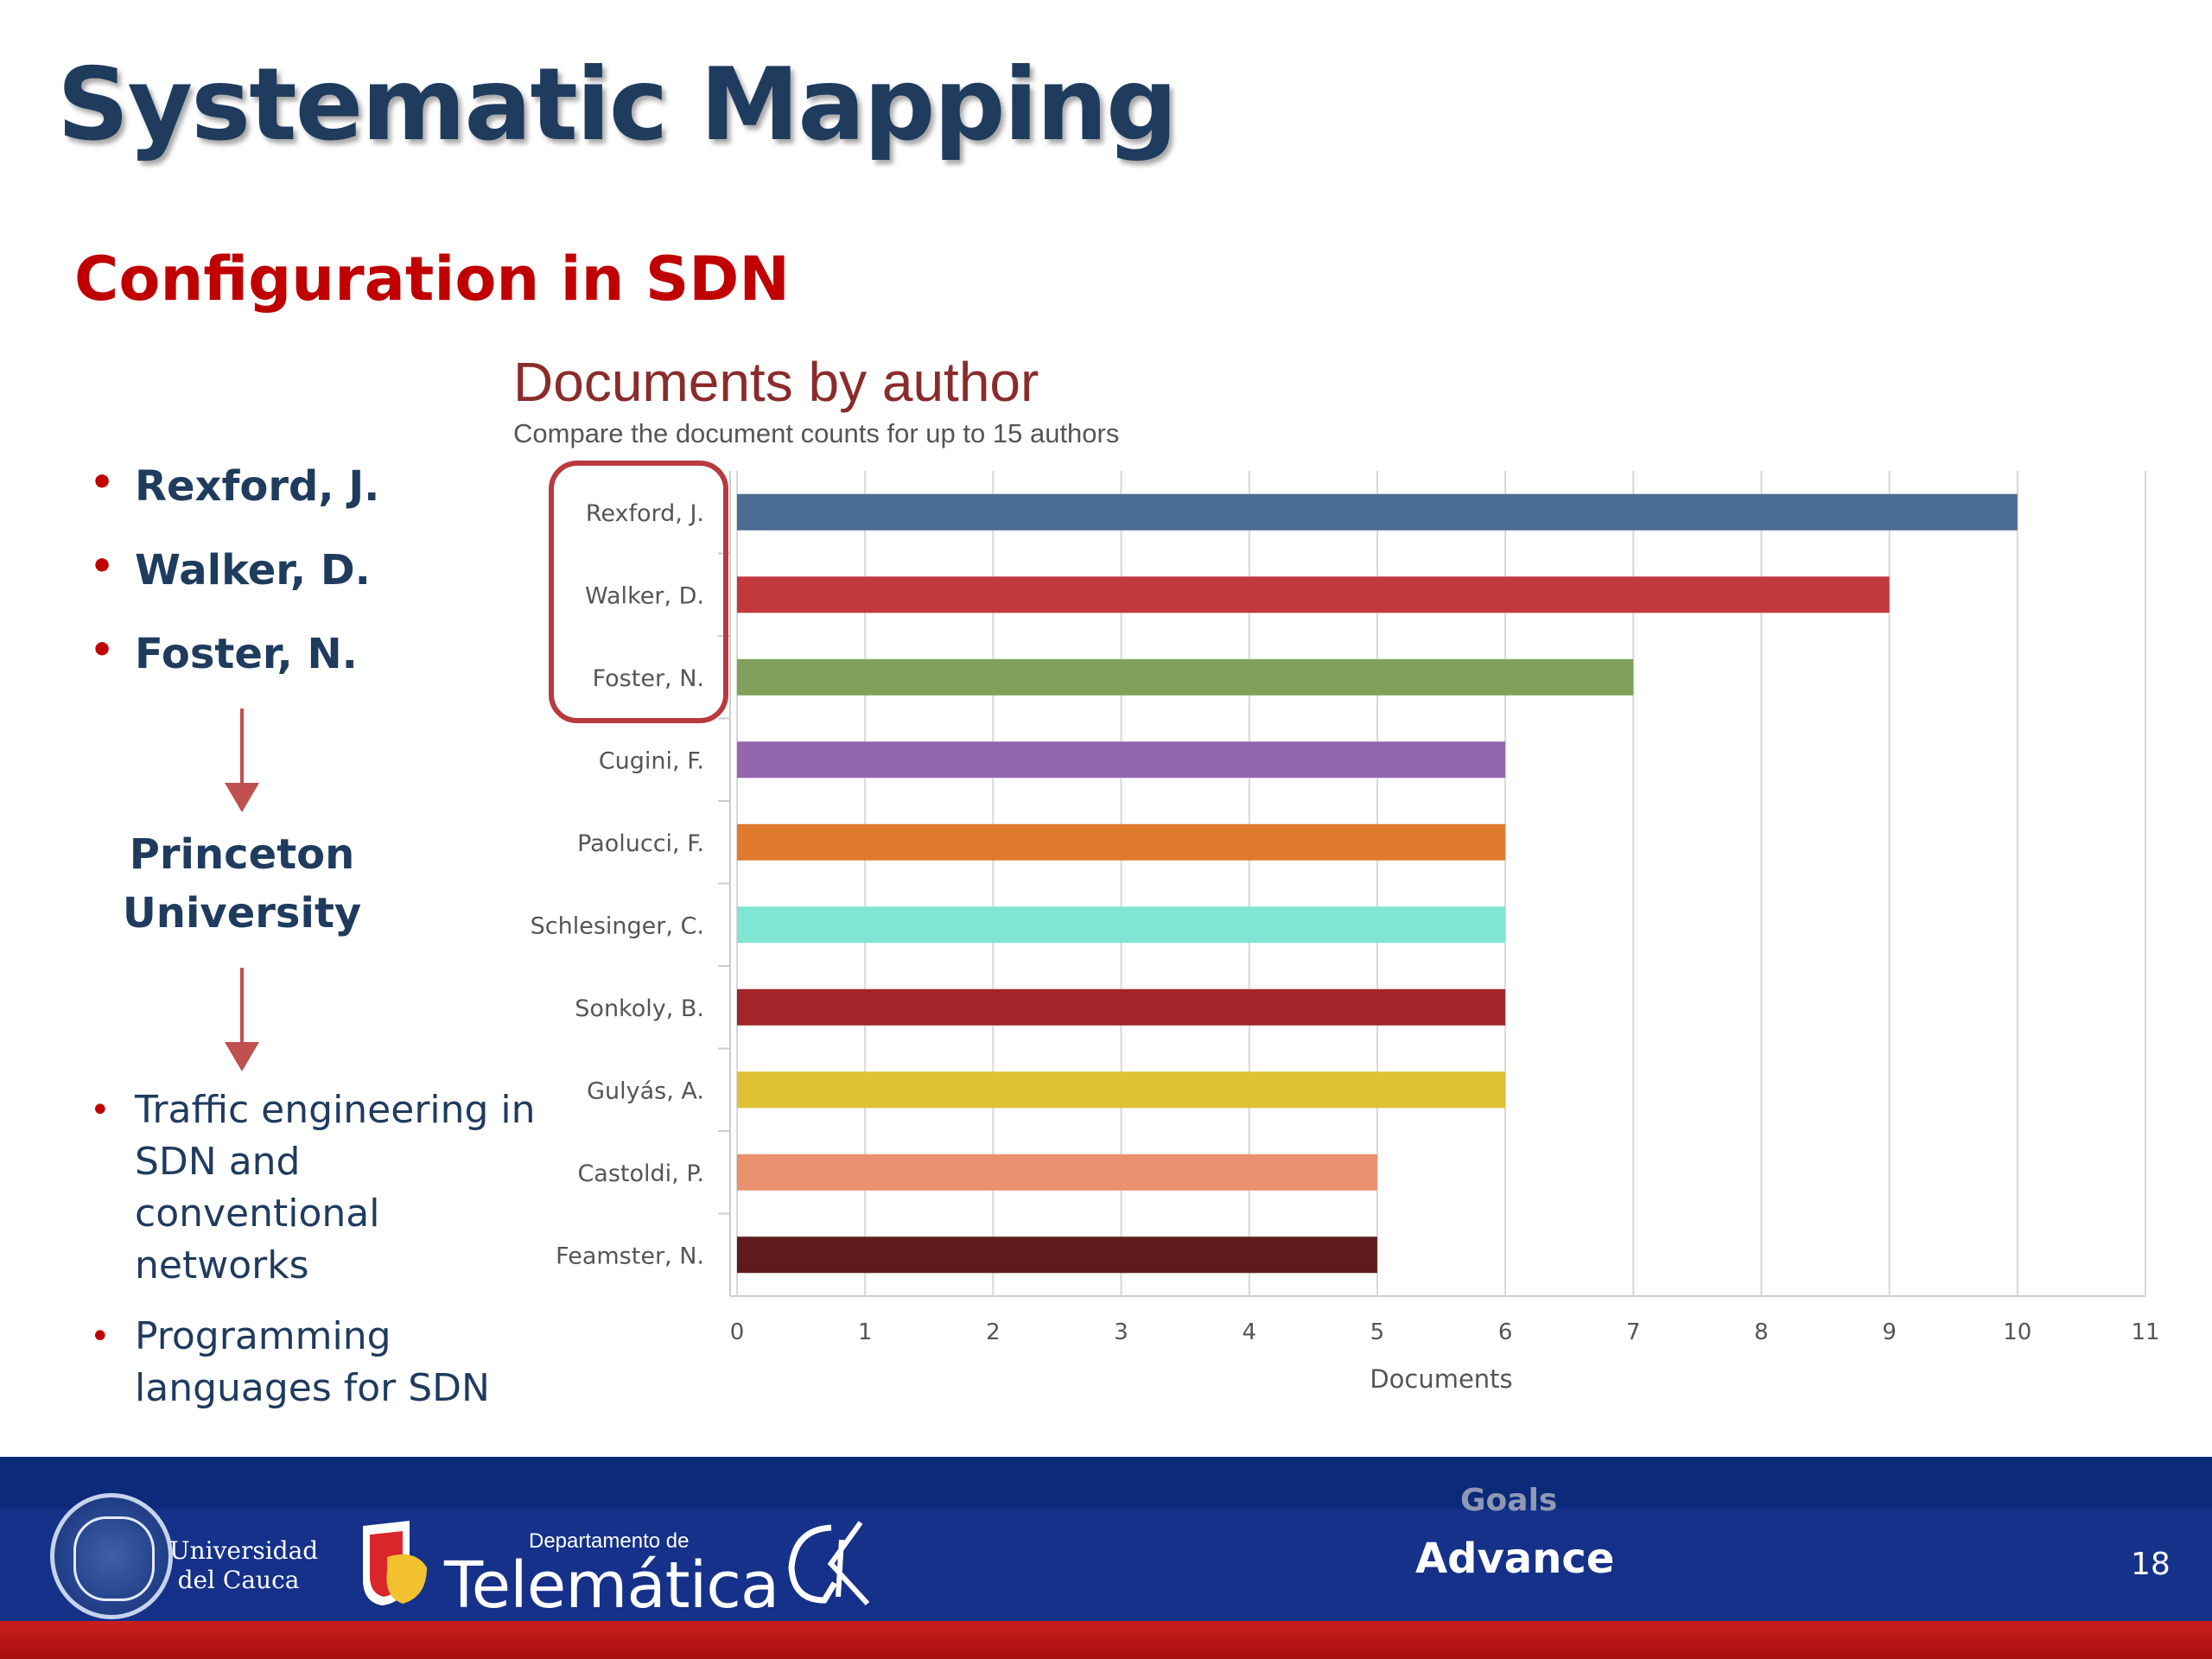 The height and width of the screenshot is (1659, 2212). What do you see at coordinates (994, 1332) in the screenshot?
I see `x-tick-label: 2` at bounding box center [994, 1332].